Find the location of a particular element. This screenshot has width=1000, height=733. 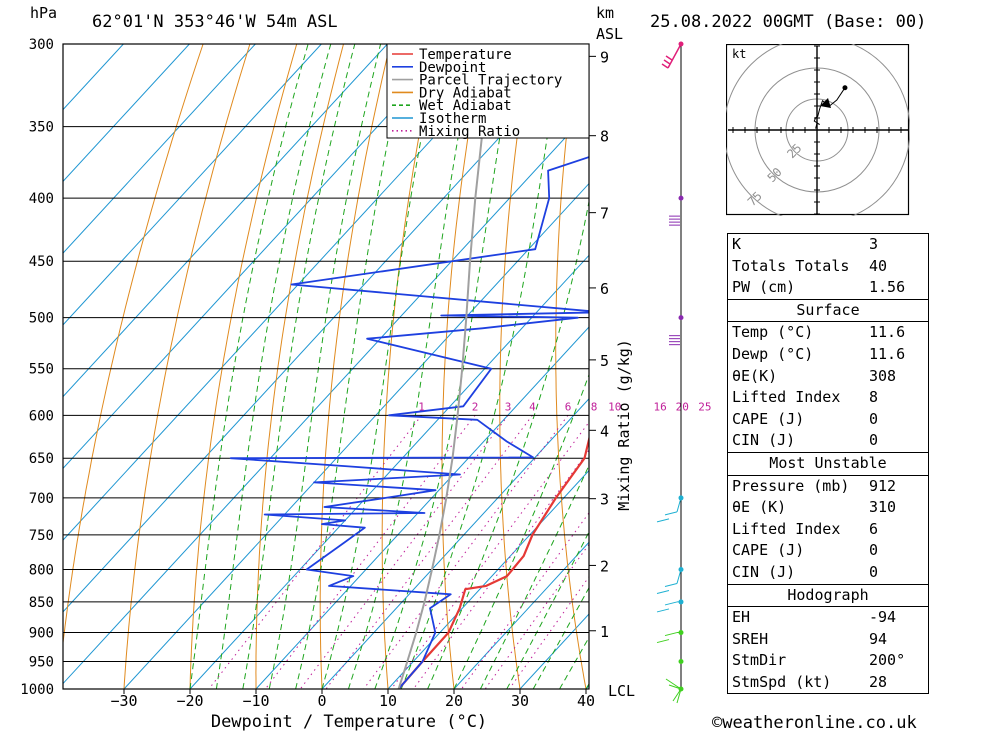

storm-motion-marker is located at coordinates (825, 103).